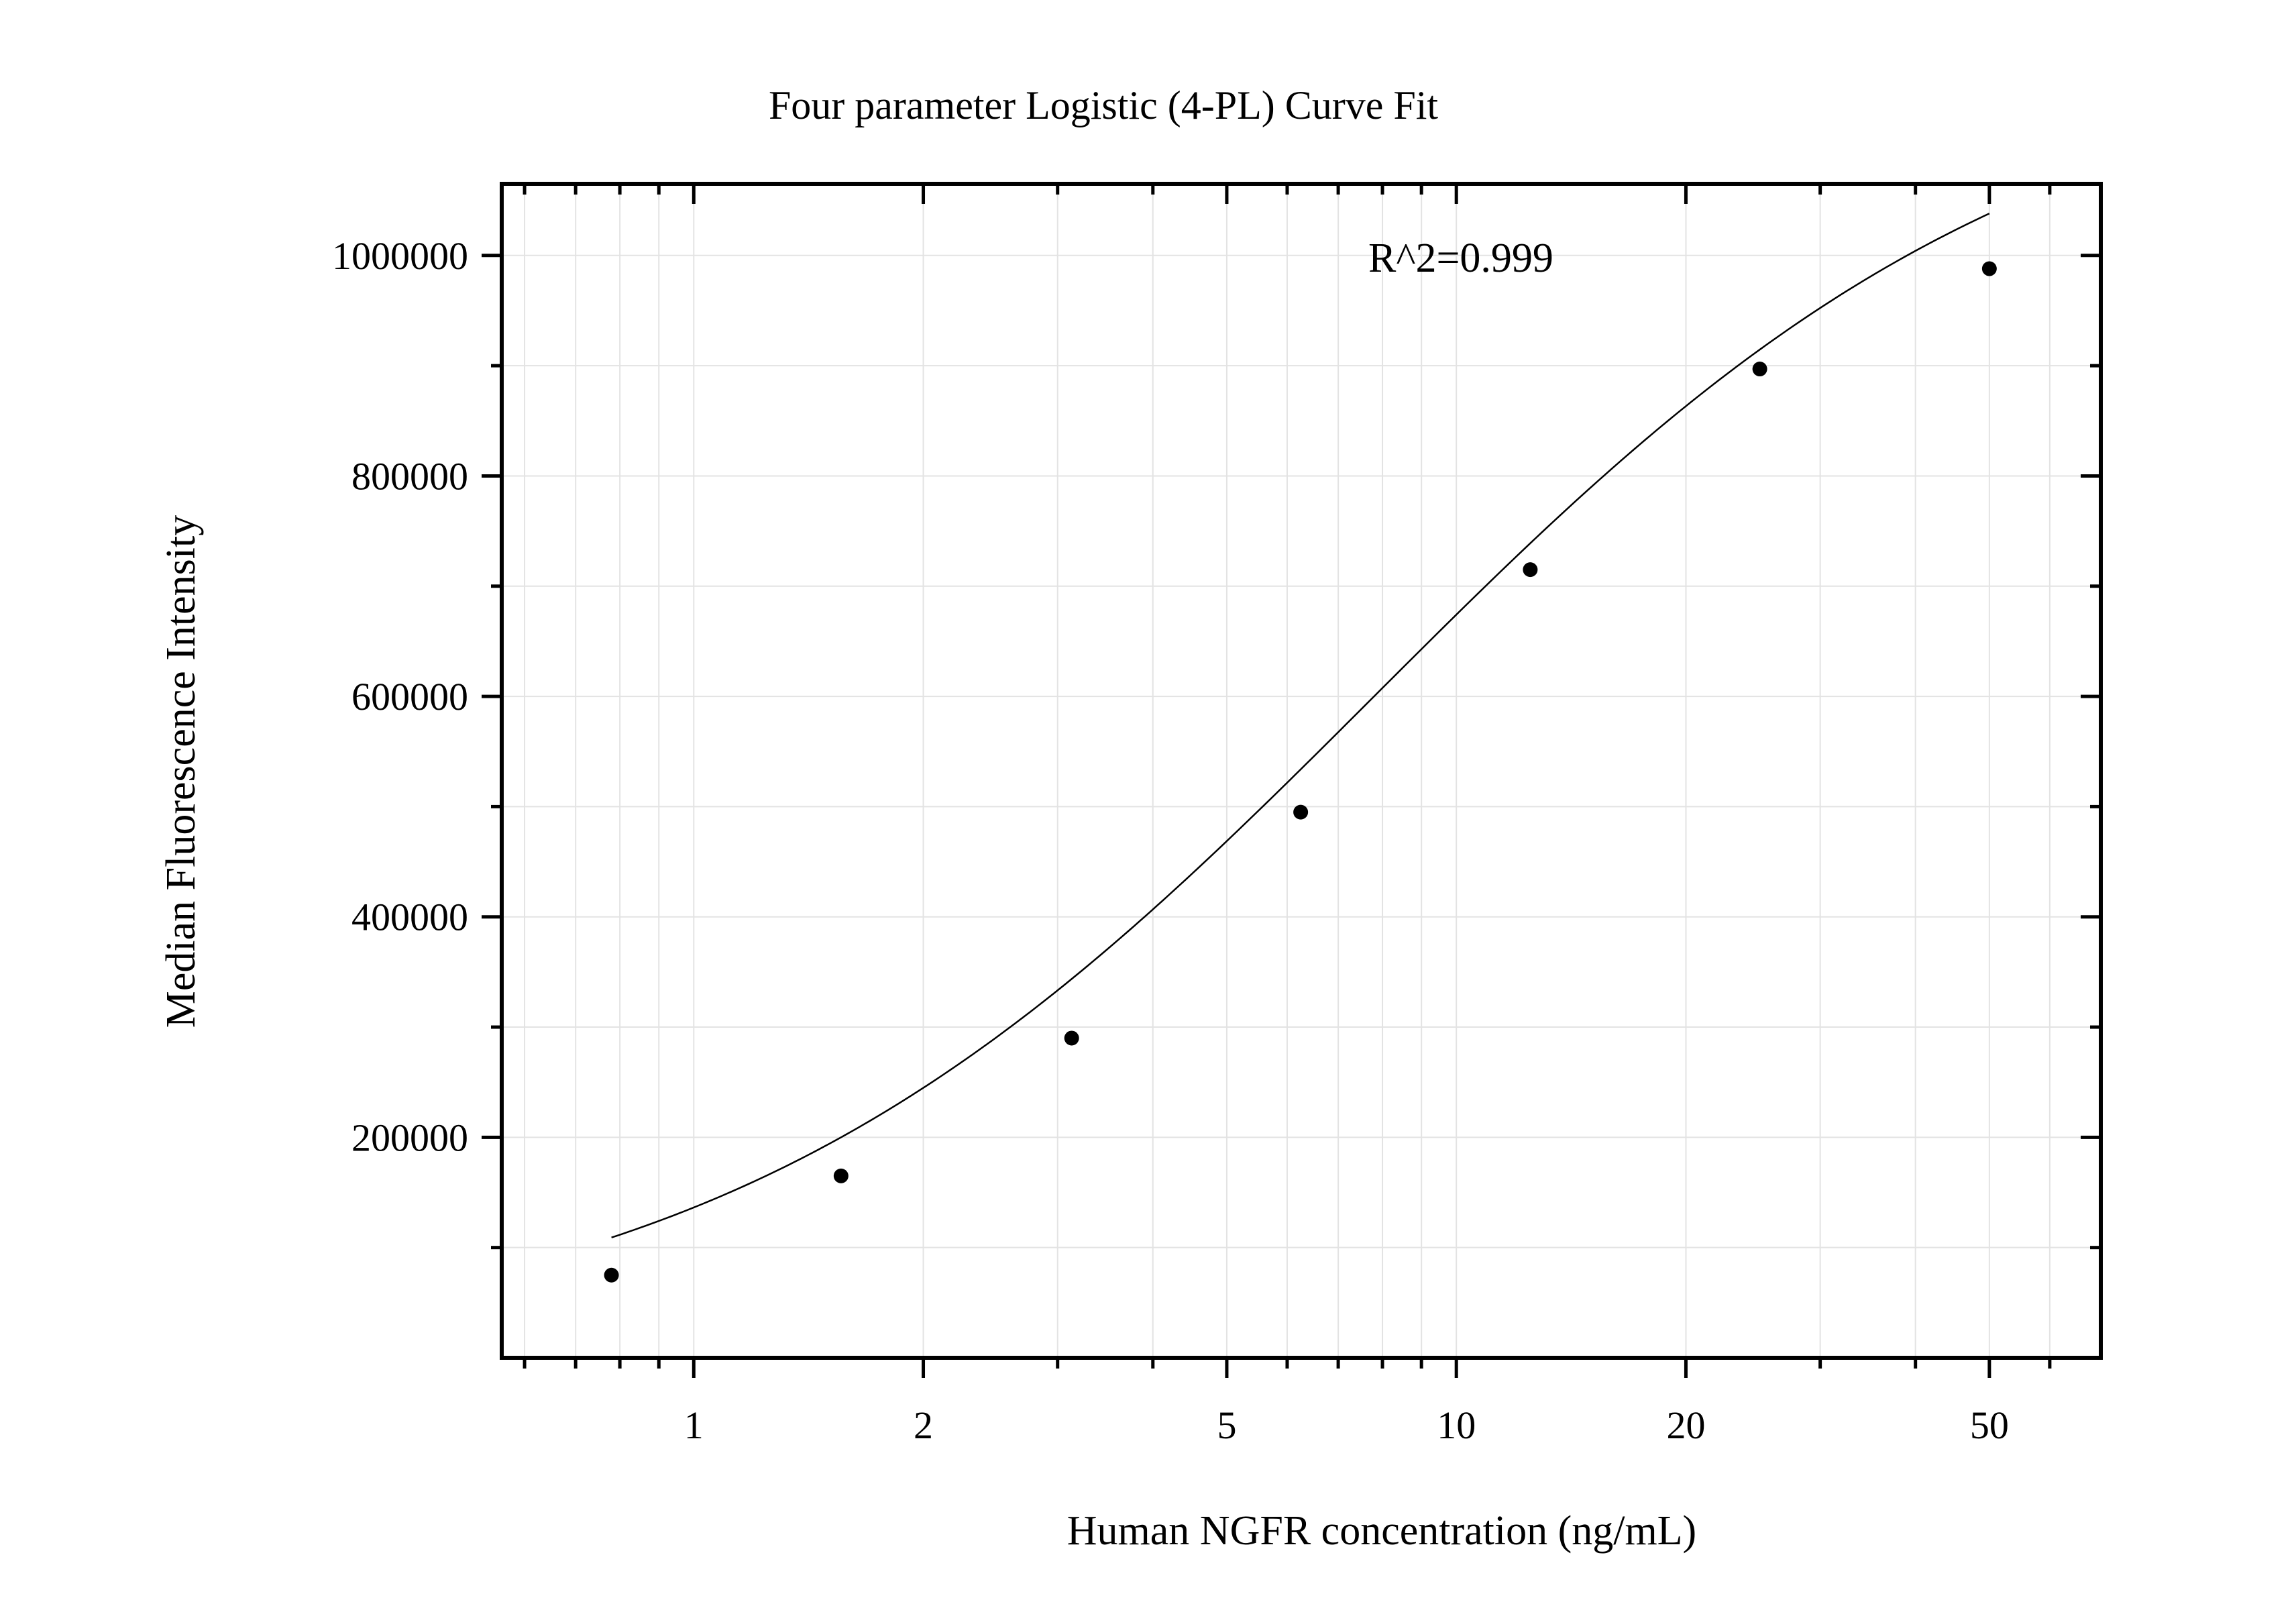 The width and height of the screenshot is (2296, 1604). I want to click on x-tick-label: 5, so click(1226, 1425).